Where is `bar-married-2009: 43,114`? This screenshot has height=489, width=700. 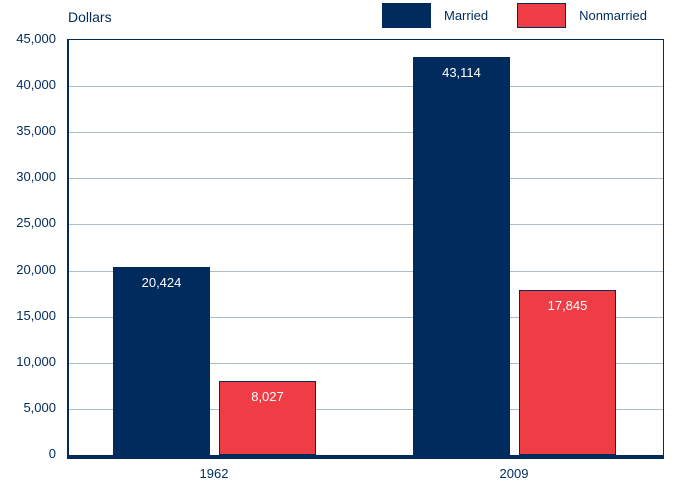 bar-married-2009: 43,114 is located at coordinates (461, 256).